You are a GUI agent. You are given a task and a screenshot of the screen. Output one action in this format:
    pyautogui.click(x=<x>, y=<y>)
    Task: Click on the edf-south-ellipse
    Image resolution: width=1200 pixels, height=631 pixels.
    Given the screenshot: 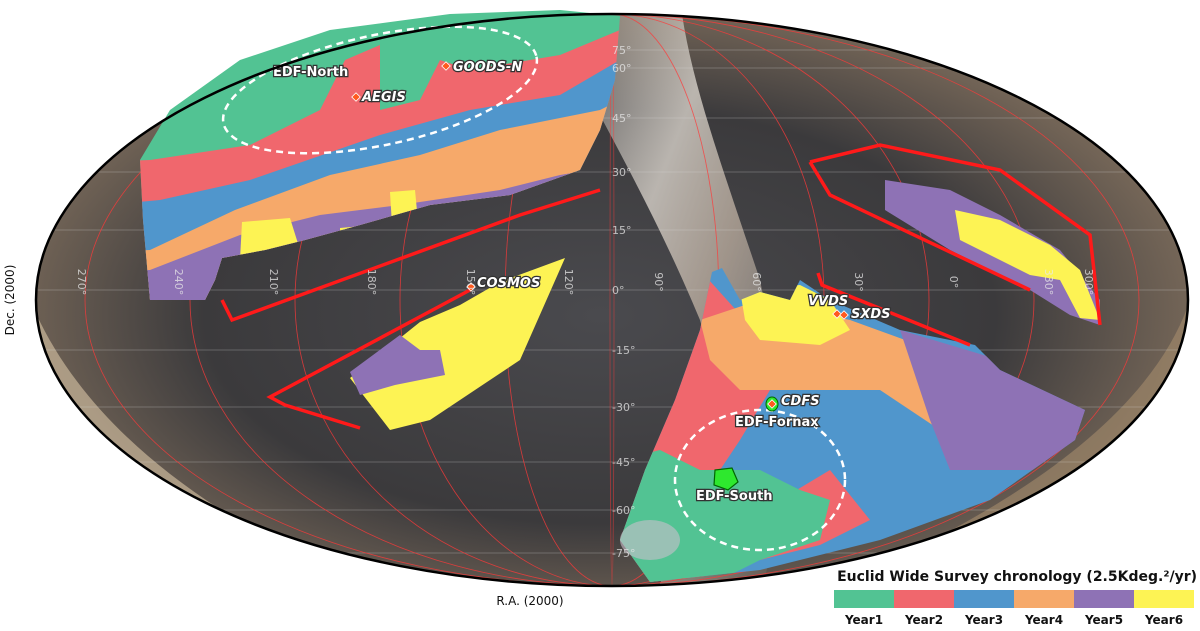 What is the action you would take?
    pyautogui.click(x=760, y=480)
    